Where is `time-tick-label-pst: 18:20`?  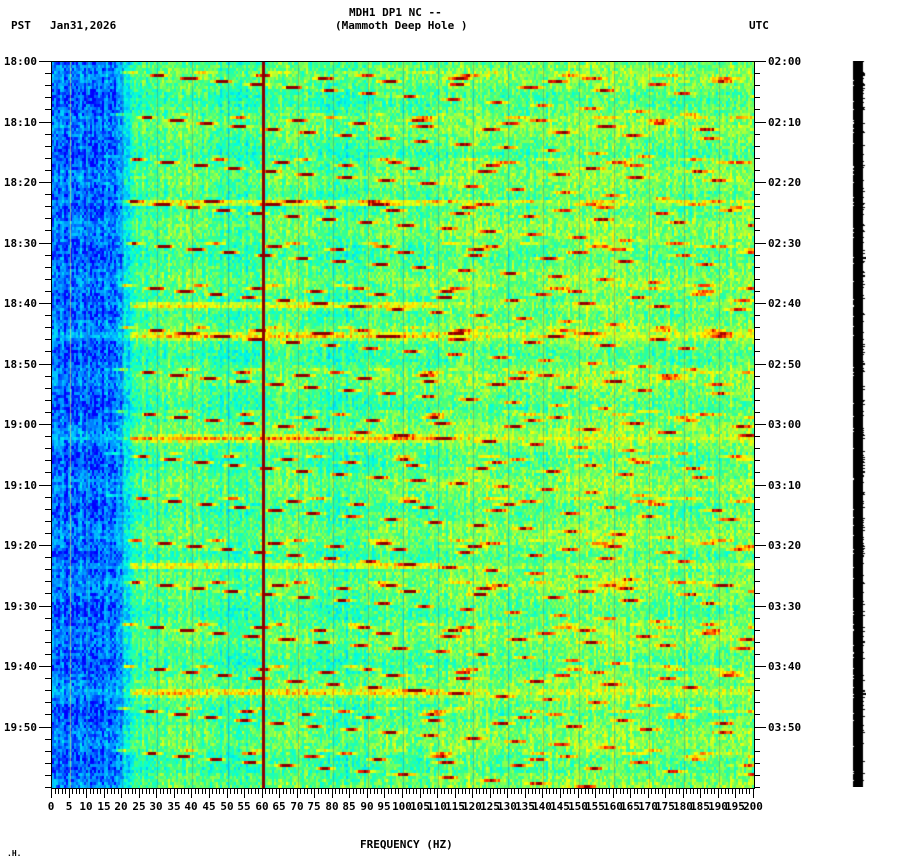 time-tick-label-pst: 18:20 is located at coordinates (20, 182).